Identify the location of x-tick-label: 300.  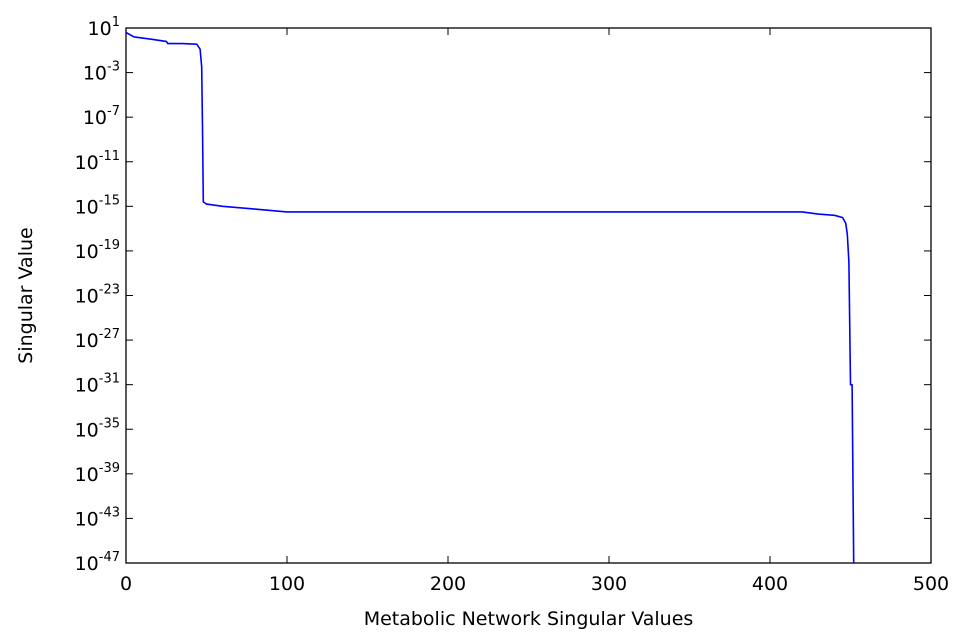
(609, 584).